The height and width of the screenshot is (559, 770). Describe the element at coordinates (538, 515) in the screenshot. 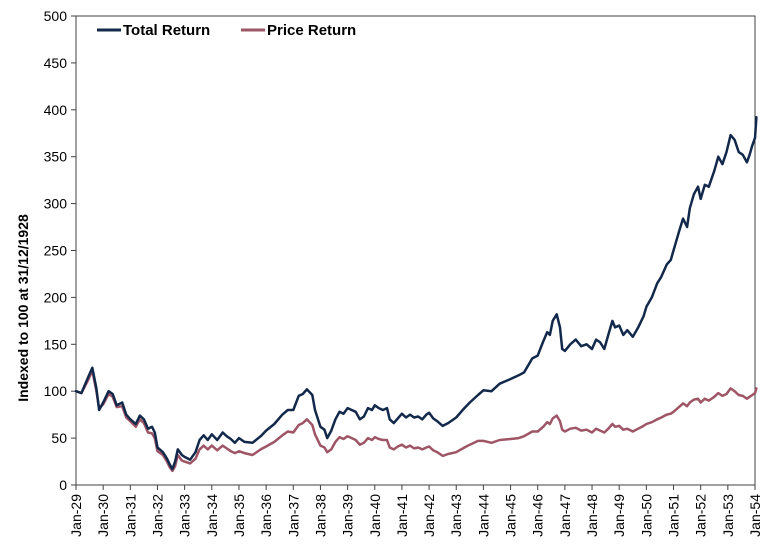

I see `x-tick-label: Jan-46` at that location.